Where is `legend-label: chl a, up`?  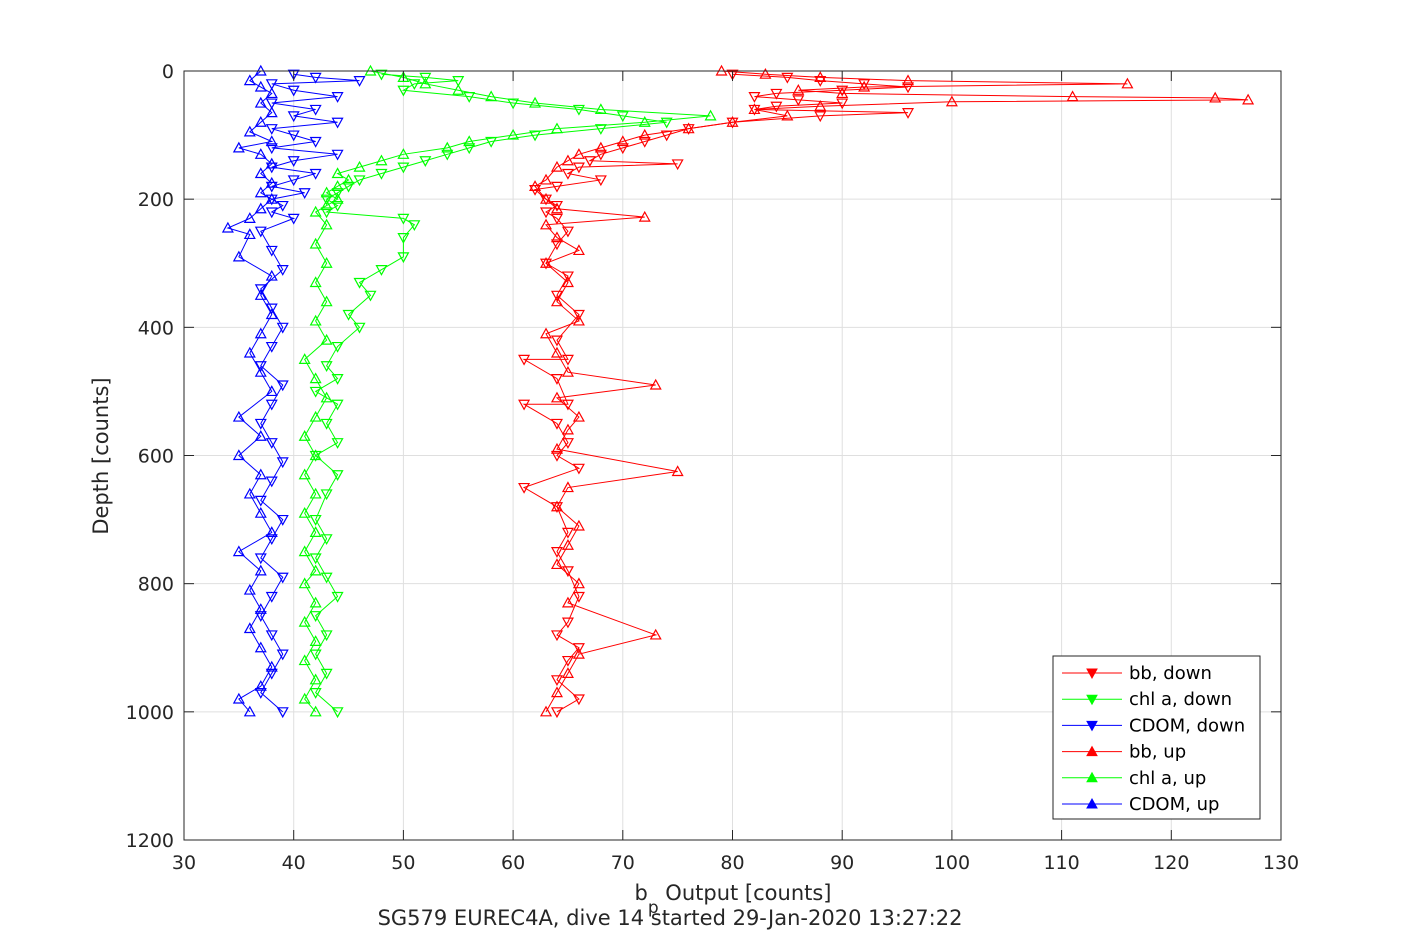 legend-label: chl a, up is located at coordinates (1167, 778).